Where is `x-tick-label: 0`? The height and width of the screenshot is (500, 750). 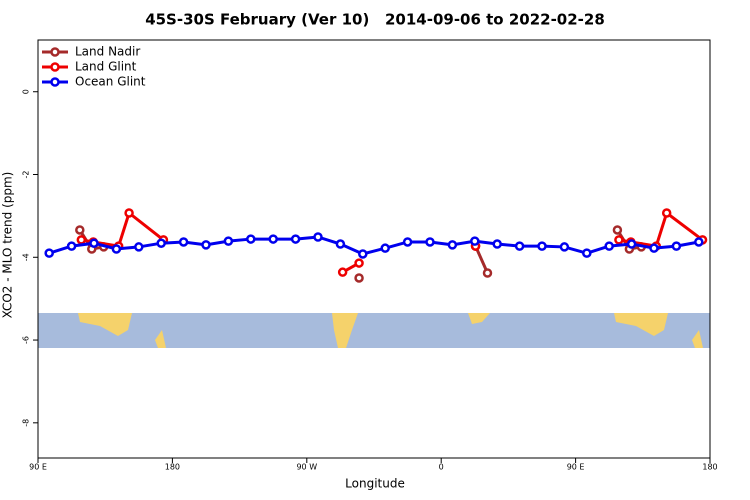 x-tick-label: 0 is located at coordinates (441, 467).